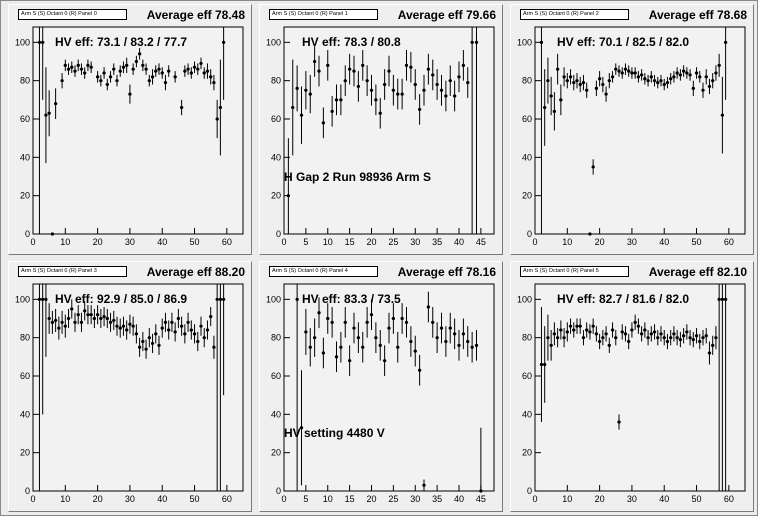 The image size is (758, 516). Describe the element at coordinates (276, 414) in the screenshot. I see `y-tick-label: 40` at that location.